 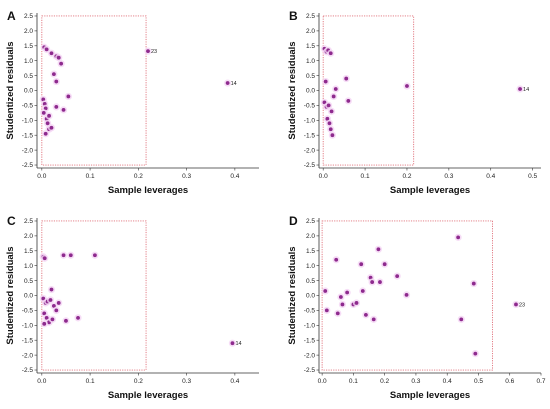 What do you see at coordinates (293, 221) in the screenshot?
I see `panel-label: D` at bounding box center [293, 221].